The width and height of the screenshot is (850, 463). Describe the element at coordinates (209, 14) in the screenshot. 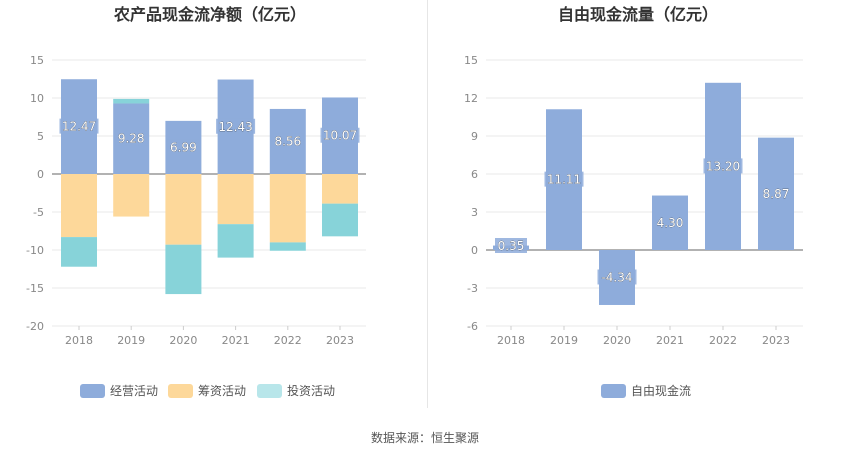

I see `chart-title: 农产品现金流净额（亿元）` at that location.